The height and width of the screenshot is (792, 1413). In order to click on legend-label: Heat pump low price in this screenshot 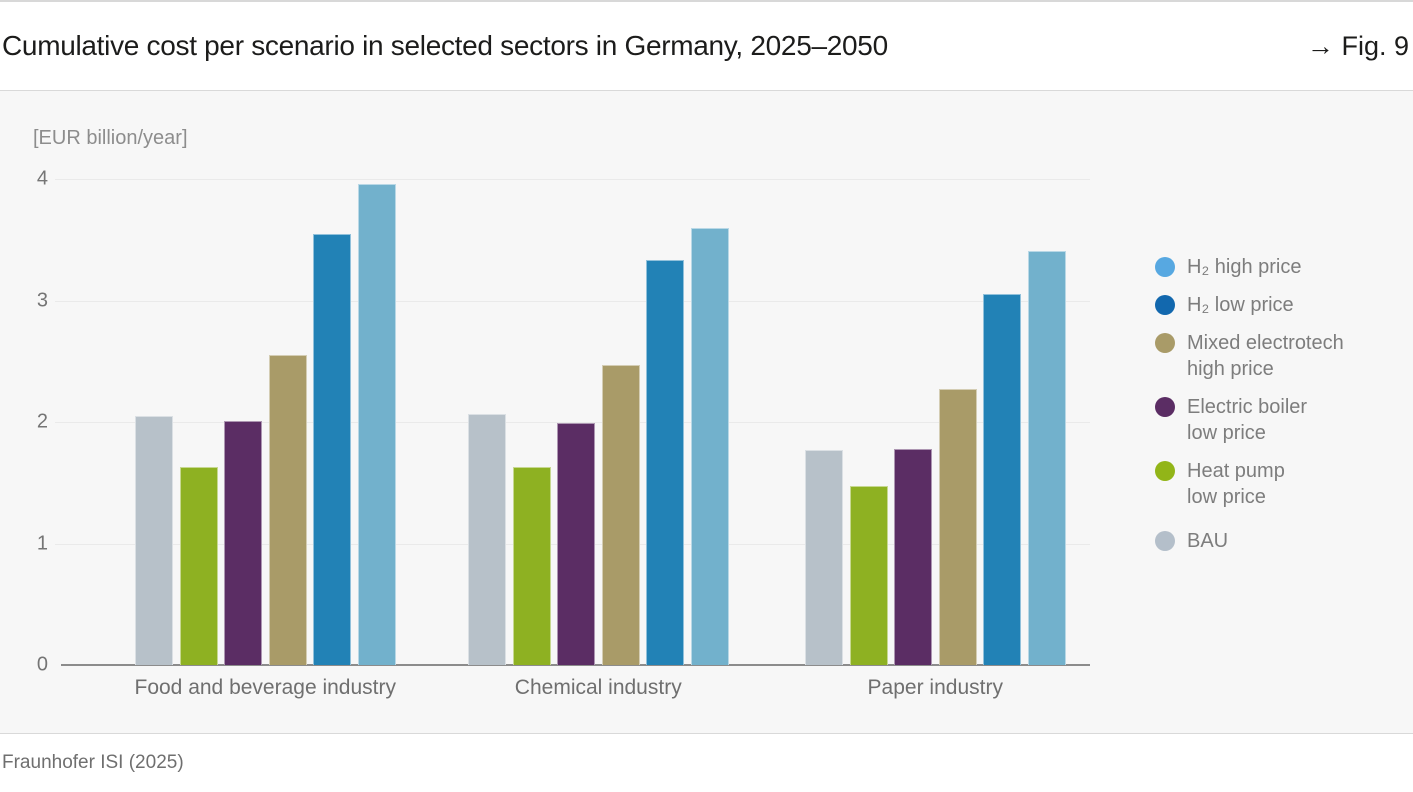, I will do `click(1236, 484)`.